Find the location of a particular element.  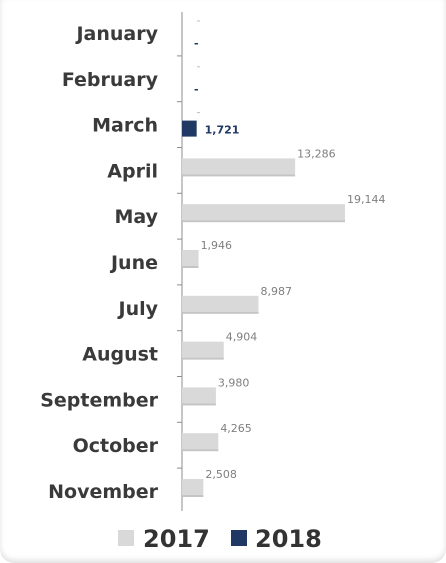

bar-2017-may is located at coordinates (263, 212).